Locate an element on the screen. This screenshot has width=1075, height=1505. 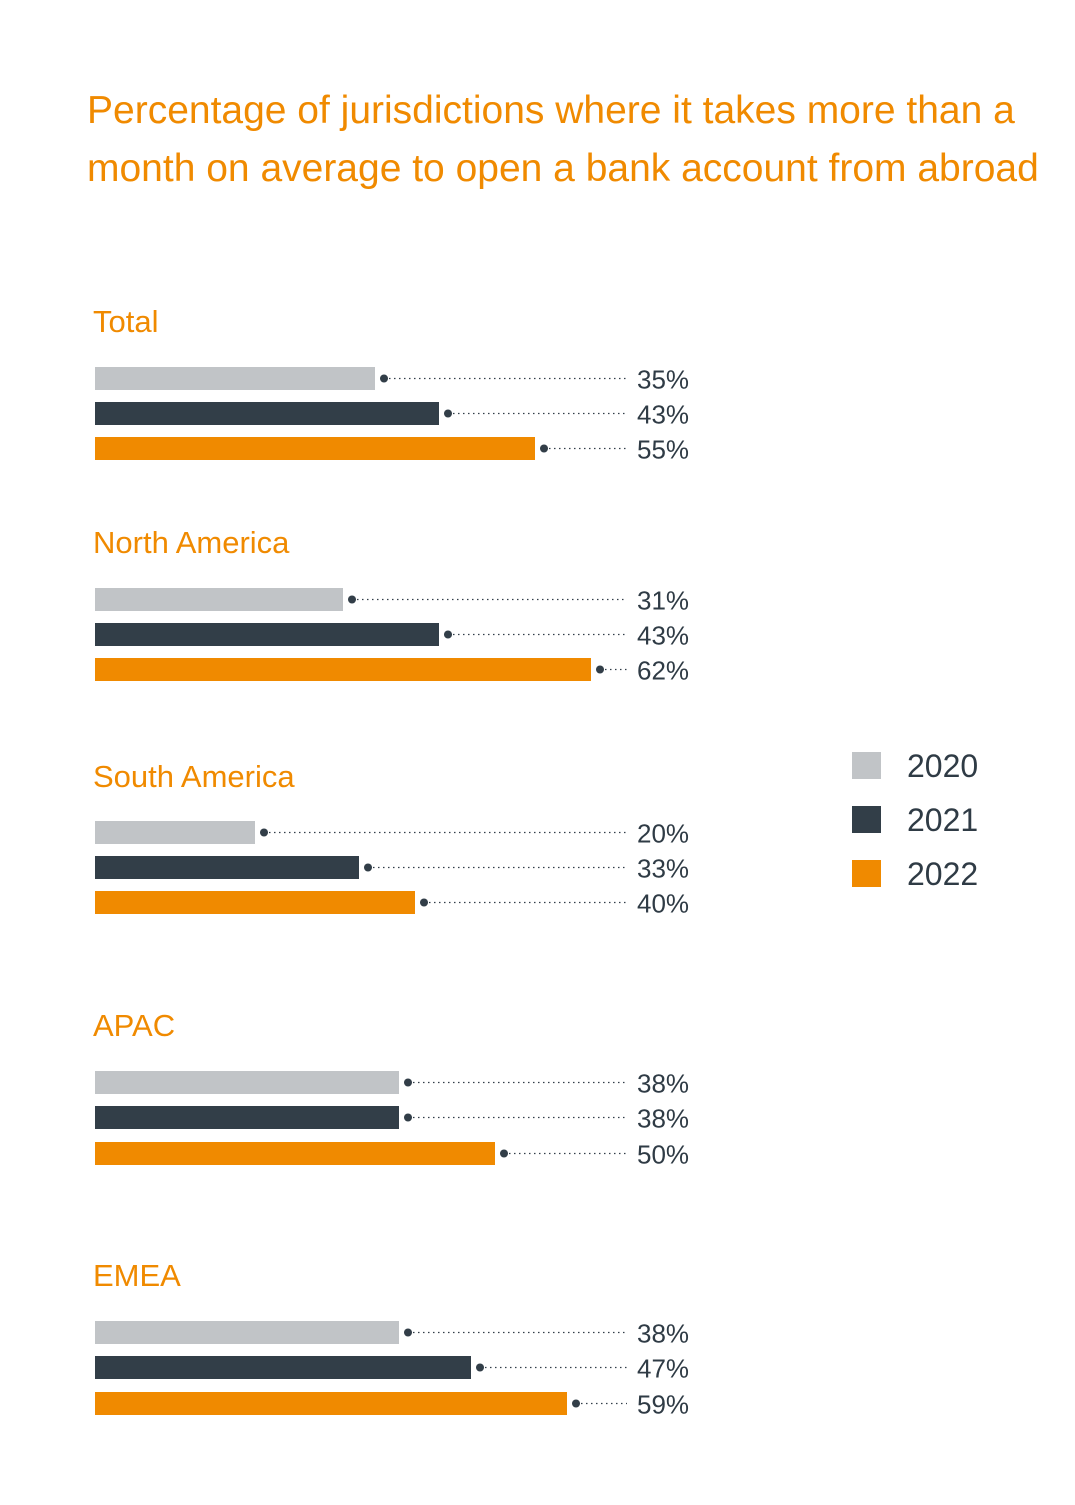
category-label-emea: EMEA is located at coordinates (137, 1275).